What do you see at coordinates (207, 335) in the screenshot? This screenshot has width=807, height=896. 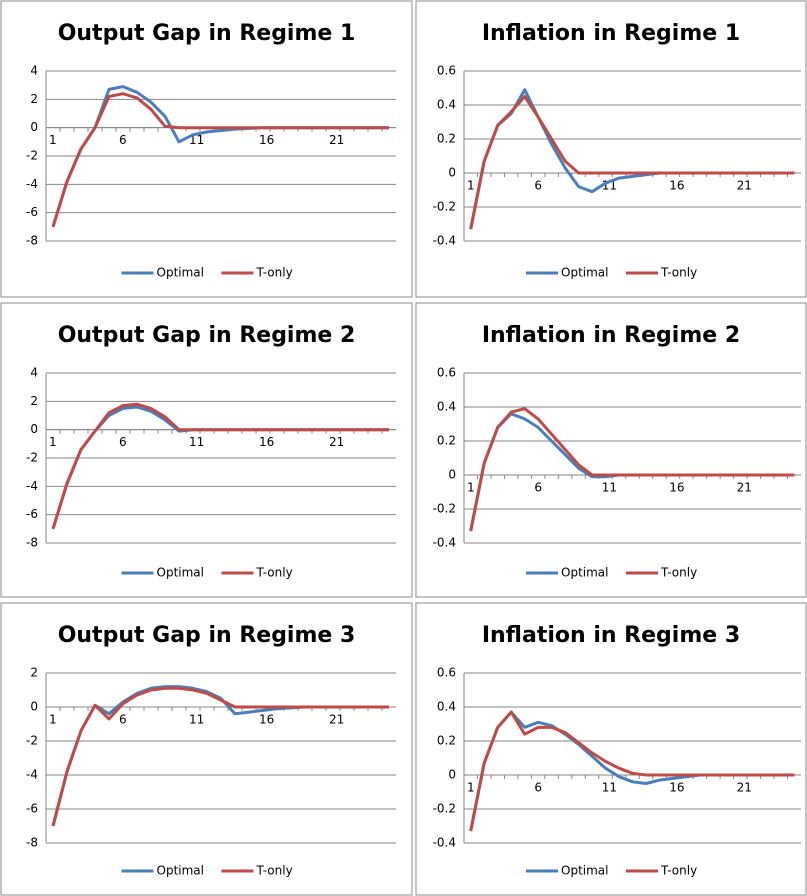 I see `chart-title: Output Gap in Regime 2` at bounding box center [207, 335].